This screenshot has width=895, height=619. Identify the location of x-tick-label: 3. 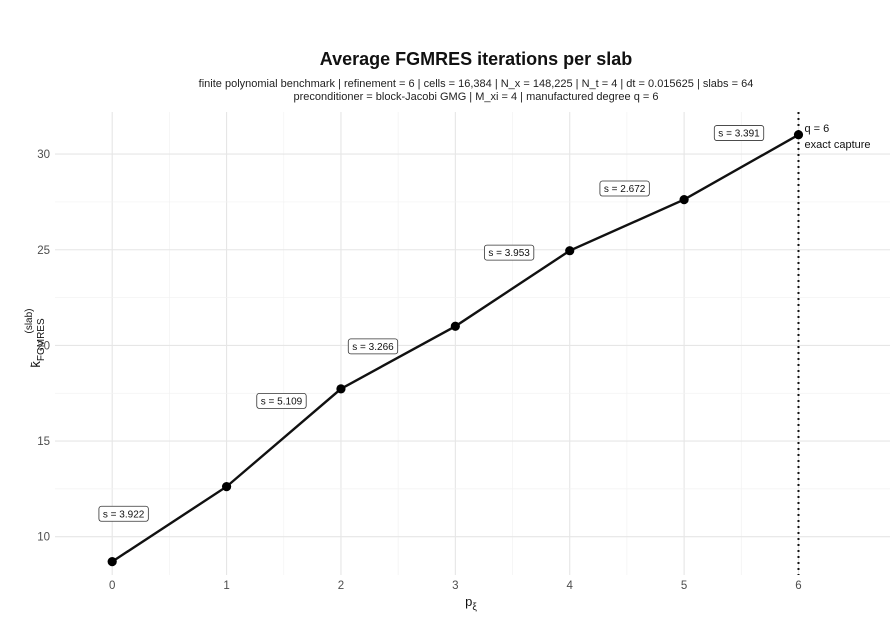
(455, 586).